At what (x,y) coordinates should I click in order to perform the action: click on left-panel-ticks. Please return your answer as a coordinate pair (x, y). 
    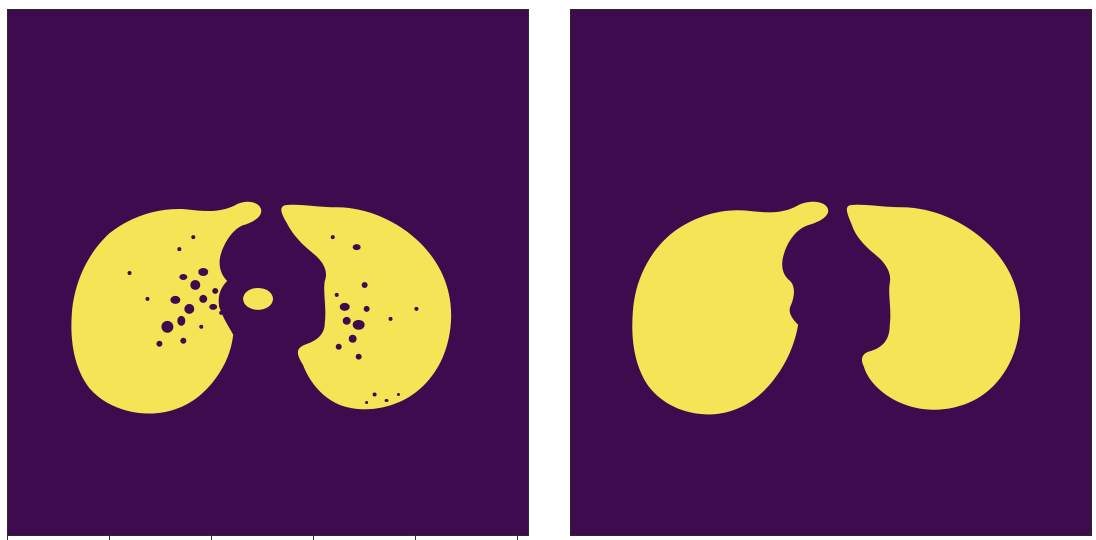
    Looking at the image, I should click on (268, 537).